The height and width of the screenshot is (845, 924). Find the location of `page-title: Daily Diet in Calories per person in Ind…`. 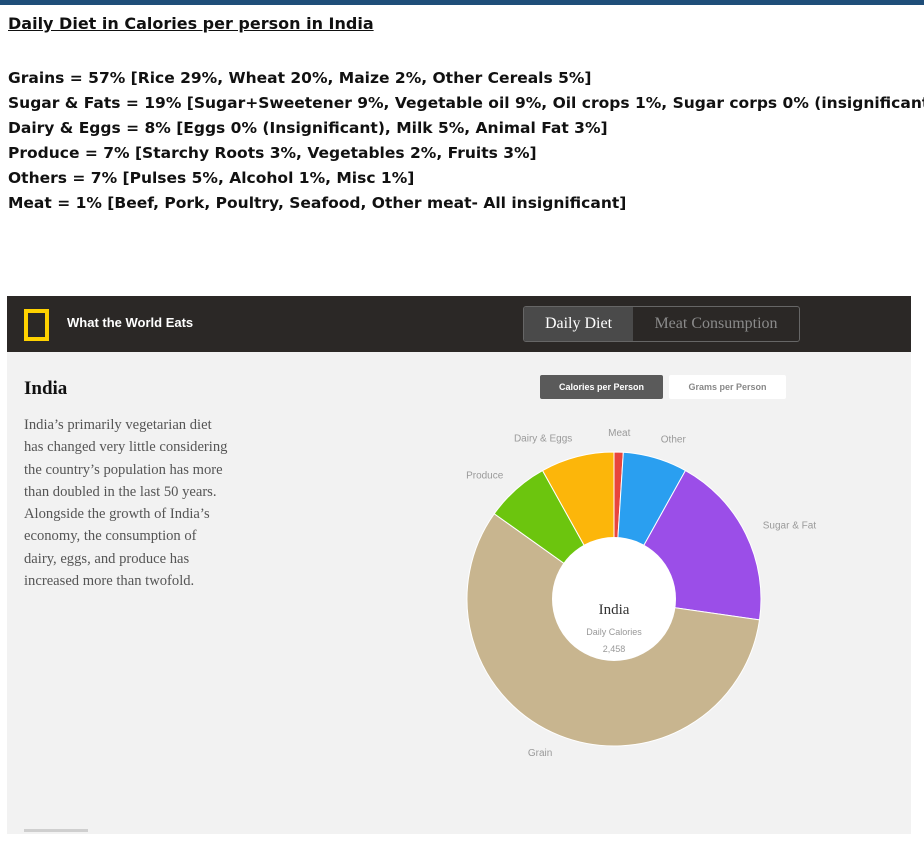

page-title: Daily Diet in Calories per person in Ind… is located at coordinates (191, 23).